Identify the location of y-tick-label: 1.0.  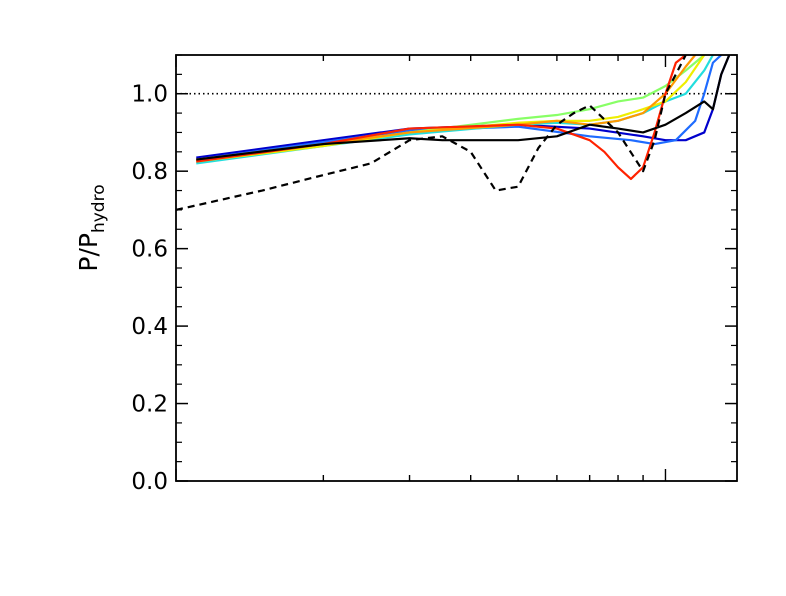
(149, 95).